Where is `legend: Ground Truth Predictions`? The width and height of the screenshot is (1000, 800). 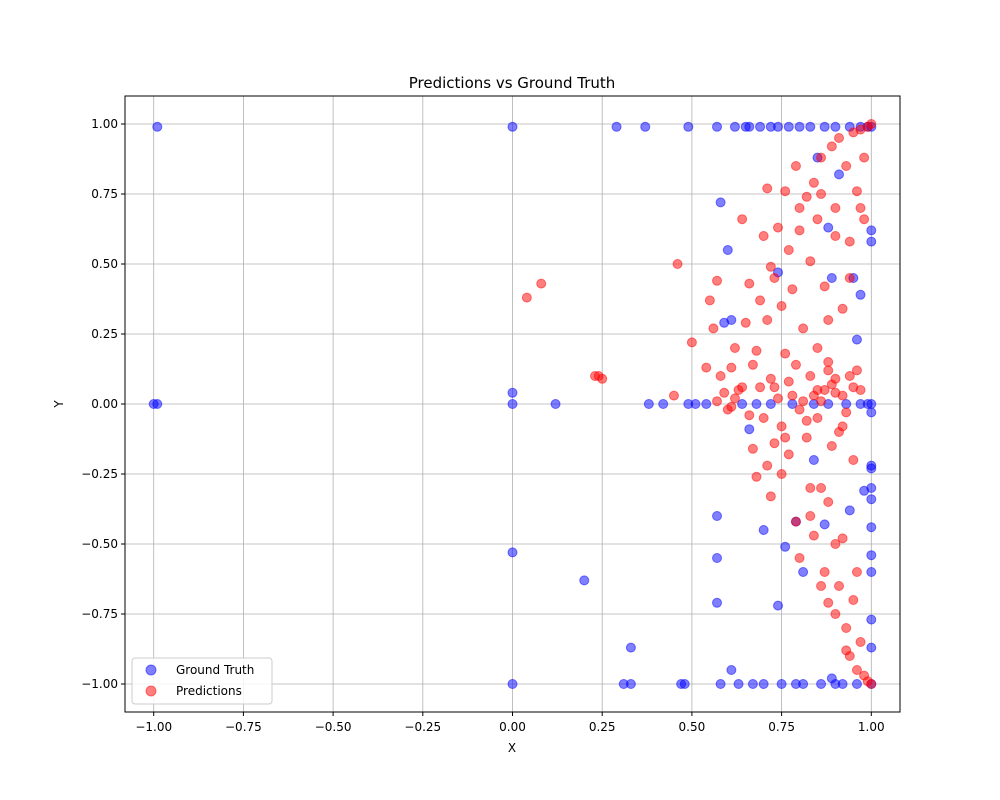
legend: Ground Truth Predictions is located at coordinates (202, 681).